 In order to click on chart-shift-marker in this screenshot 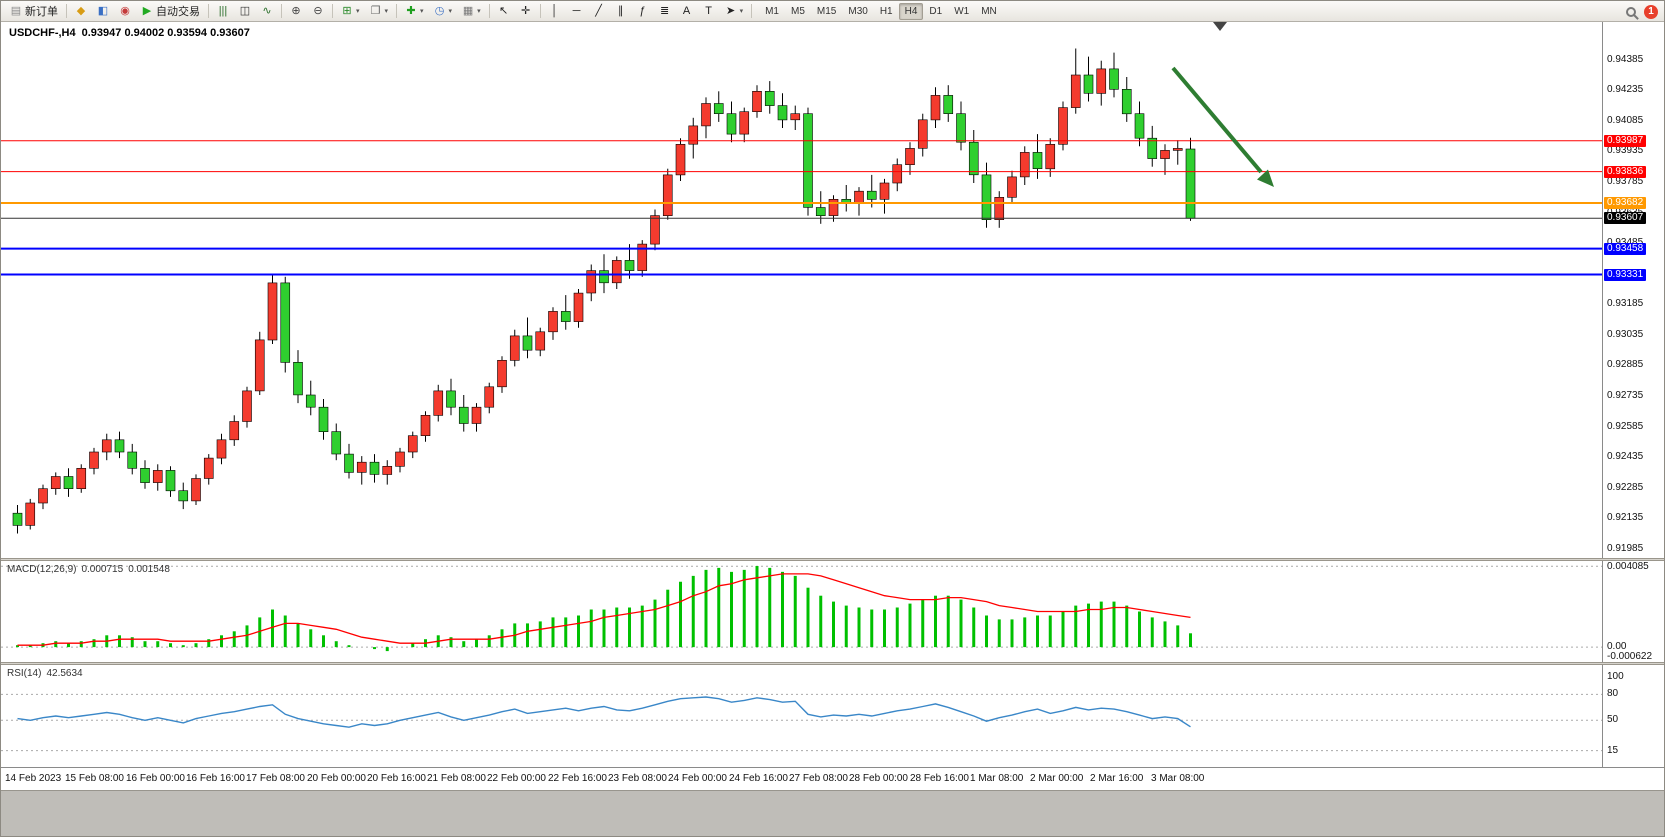, I will do `click(1220, 26)`.